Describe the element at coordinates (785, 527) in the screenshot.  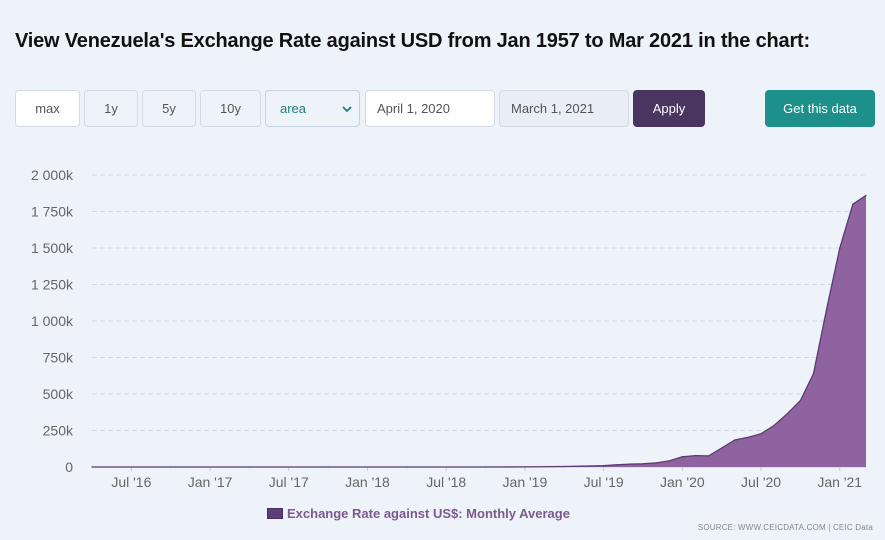
I see `source-credit: SOURCE: WWW.CEICDATA.COM | CEIC Data` at that location.